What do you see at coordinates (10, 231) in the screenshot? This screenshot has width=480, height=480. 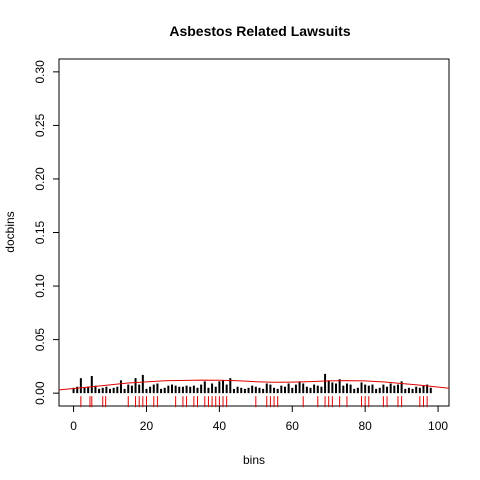 I see `y-axis-label: docbins` at bounding box center [10, 231].